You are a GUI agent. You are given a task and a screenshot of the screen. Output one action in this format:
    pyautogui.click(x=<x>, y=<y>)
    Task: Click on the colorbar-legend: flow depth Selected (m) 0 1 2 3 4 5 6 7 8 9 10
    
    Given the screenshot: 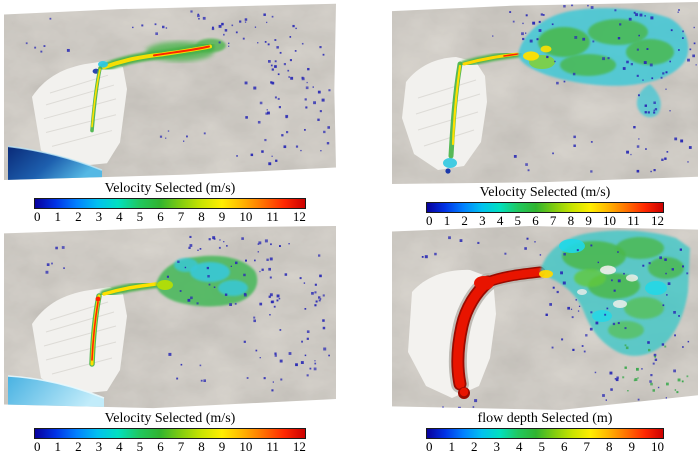 What is the action you would take?
    pyautogui.click(x=545, y=432)
    